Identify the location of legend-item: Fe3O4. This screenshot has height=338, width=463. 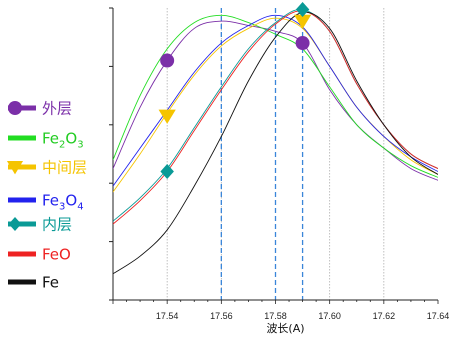
(46, 202).